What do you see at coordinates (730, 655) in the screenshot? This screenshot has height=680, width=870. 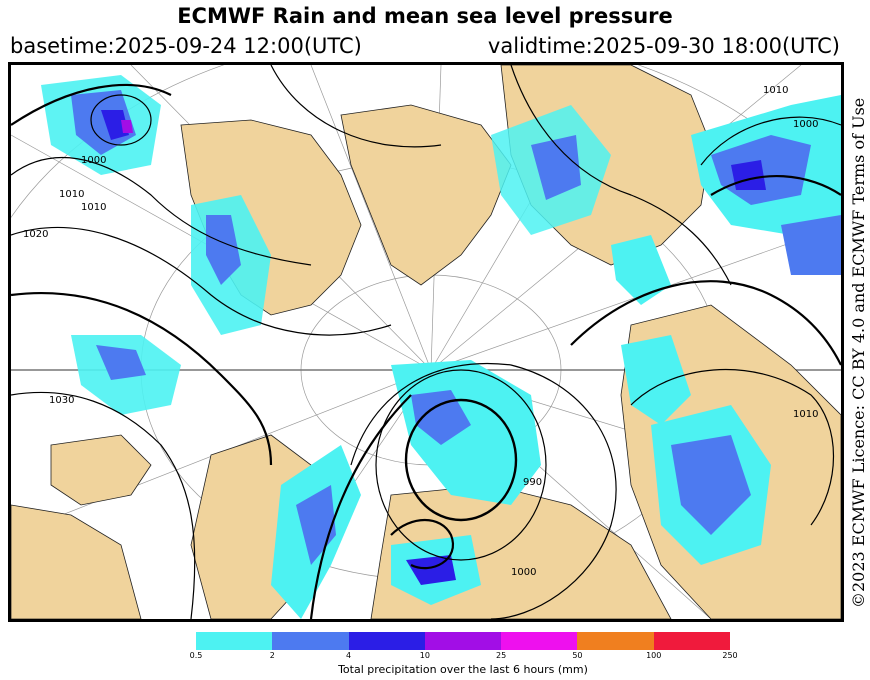 I see `legend-tick: 250` at bounding box center [730, 655].